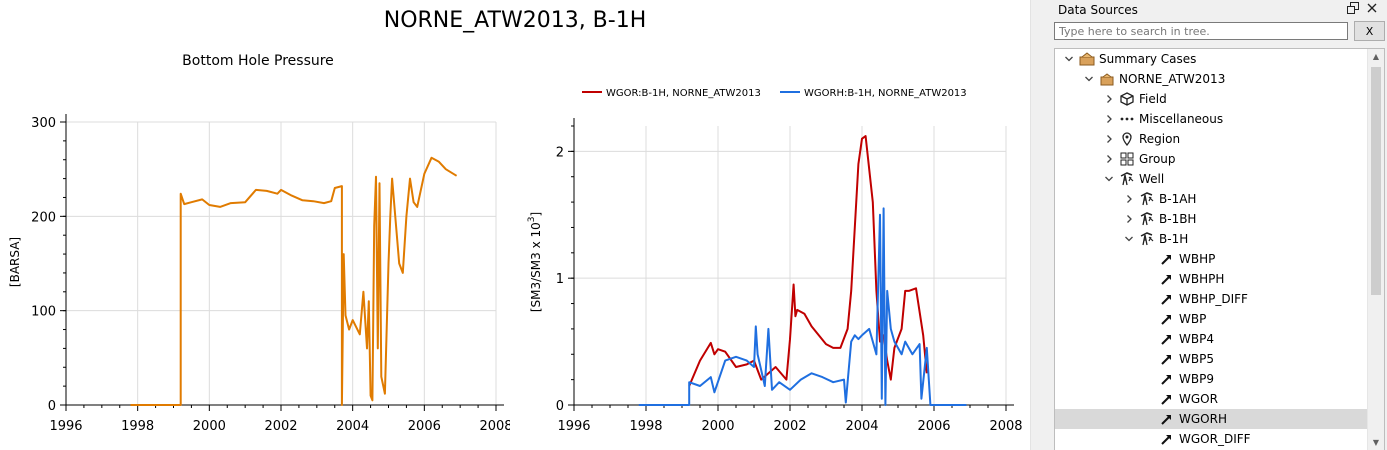 The height and width of the screenshot is (450, 1387). What do you see at coordinates (1174, 239) in the screenshot?
I see `tree-item-label: B-1H` at bounding box center [1174, 239].